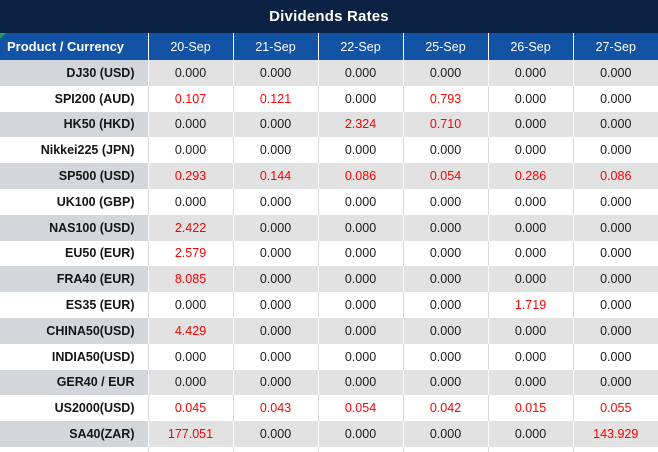 The height and width of the screenshot is (452, 658). What do you see at coordinates (360, 124) in the screenshot?
I see `value-cell: 2.324` at bounding box center [360, 124].